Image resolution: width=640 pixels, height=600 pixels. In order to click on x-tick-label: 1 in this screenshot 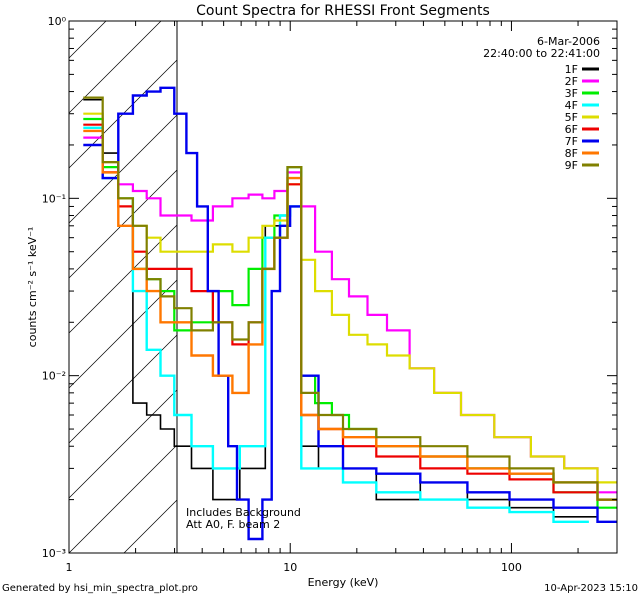, I will do `click(69, 567)`.